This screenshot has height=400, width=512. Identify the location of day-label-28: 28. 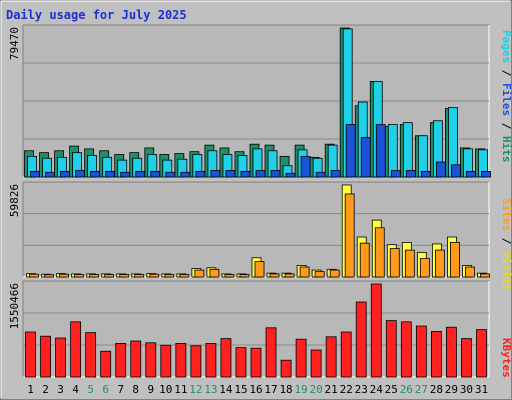
(436, 389).